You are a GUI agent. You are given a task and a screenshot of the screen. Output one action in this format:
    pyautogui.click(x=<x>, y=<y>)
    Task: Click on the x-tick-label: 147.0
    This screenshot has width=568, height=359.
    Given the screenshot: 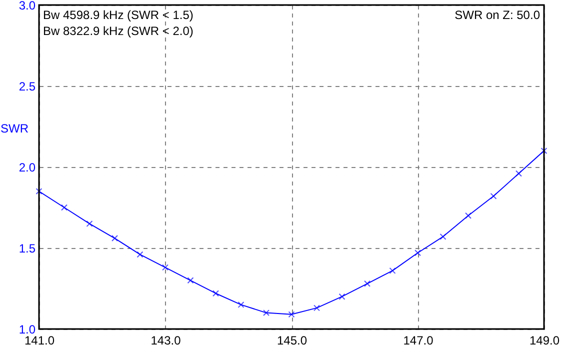 What is the action you would take?
    pyautogui.click(x=418, y=341)
    